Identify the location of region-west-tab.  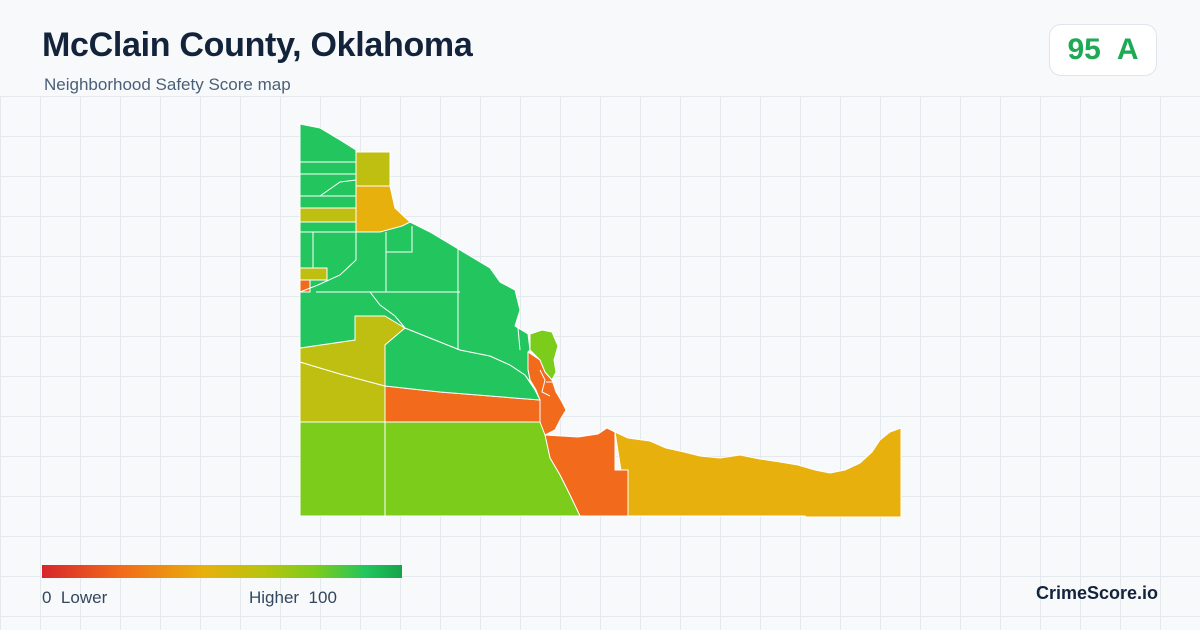
(313, 274).